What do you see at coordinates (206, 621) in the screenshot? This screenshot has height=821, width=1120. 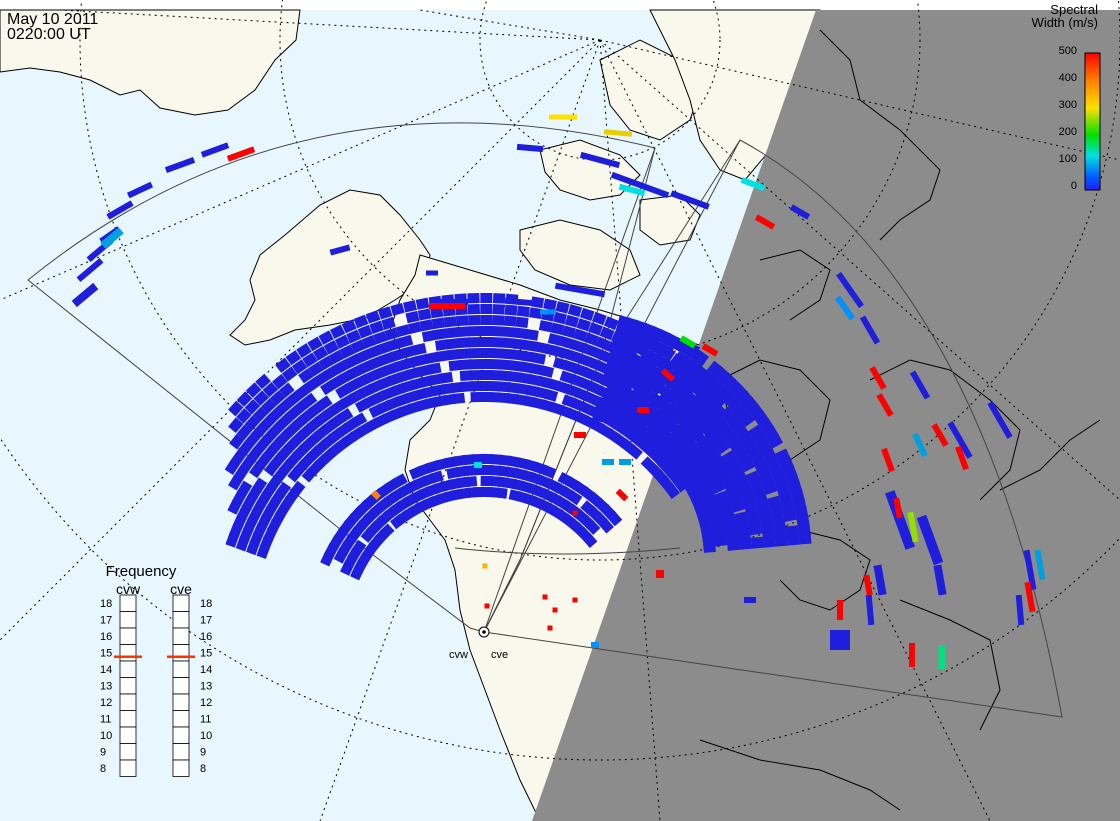 I see `frequency-east-tick: 17` at bounding box center [206, 621].